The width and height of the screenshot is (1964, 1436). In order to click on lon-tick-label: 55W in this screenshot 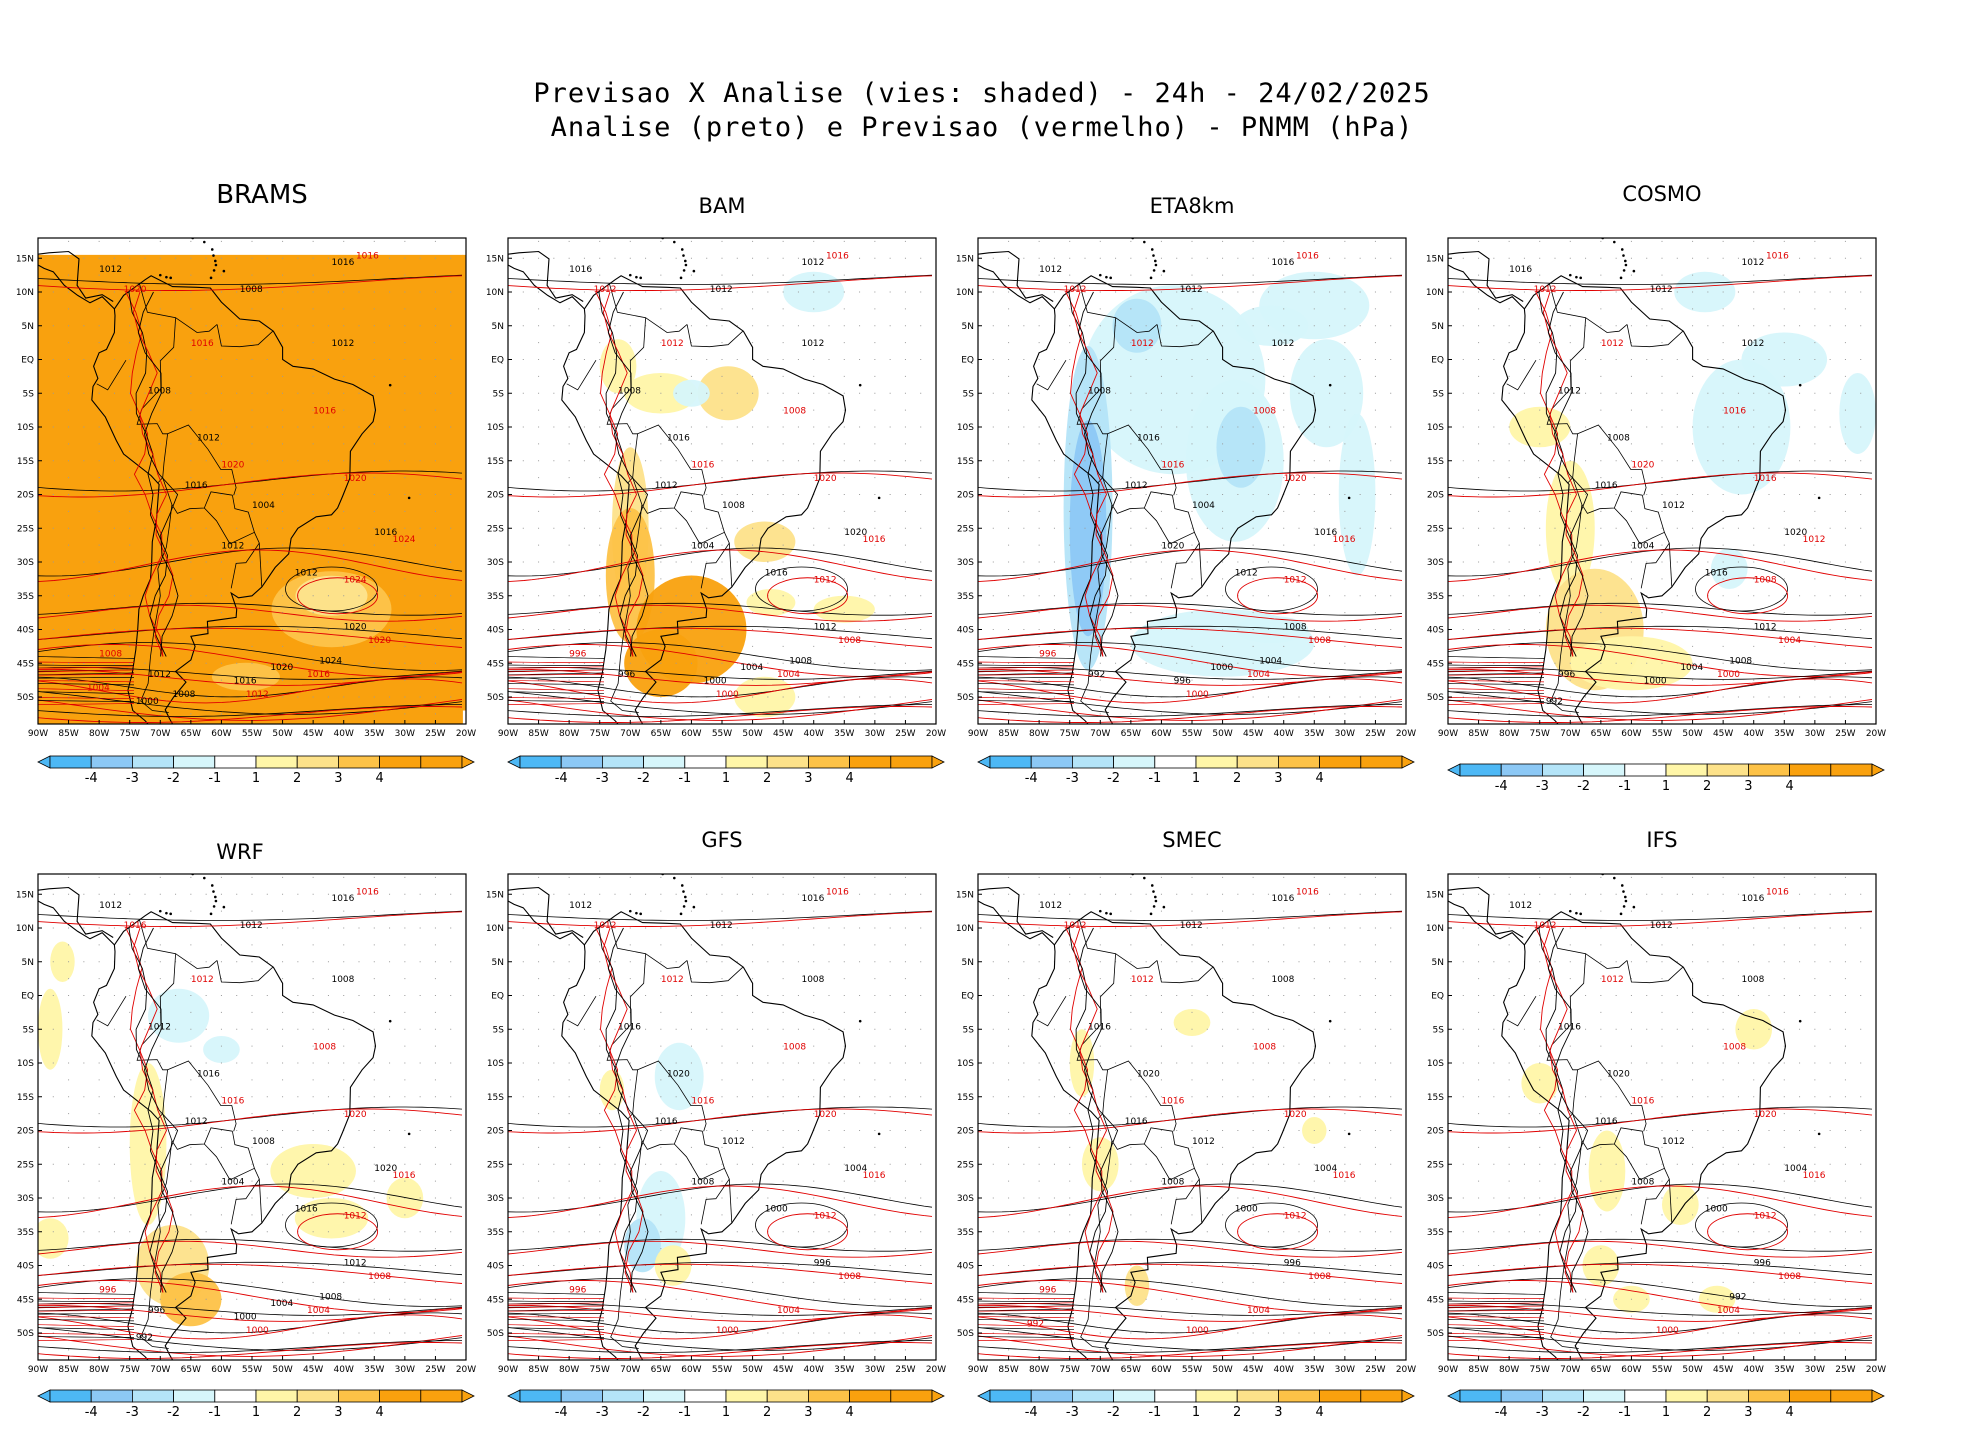, I will do `click(722, 734)`.